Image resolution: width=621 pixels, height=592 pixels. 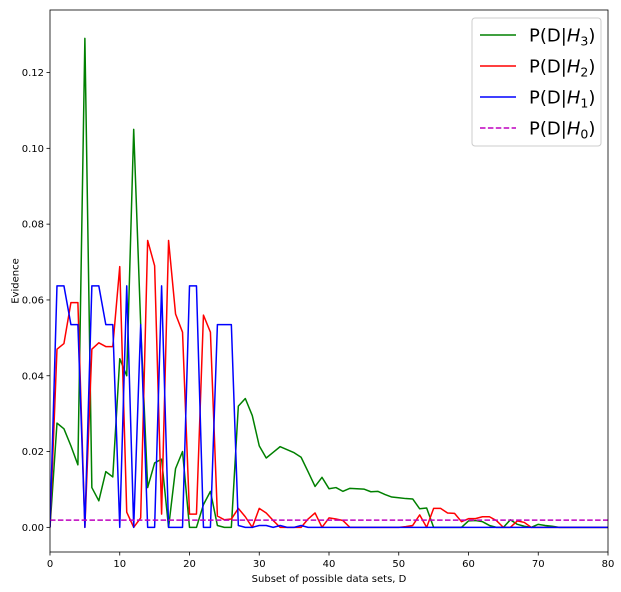 What do you see at coordinates (33, 528) in the screenshot?
I see `y-tick-label: 0.00` at bounding box center [33, 528].